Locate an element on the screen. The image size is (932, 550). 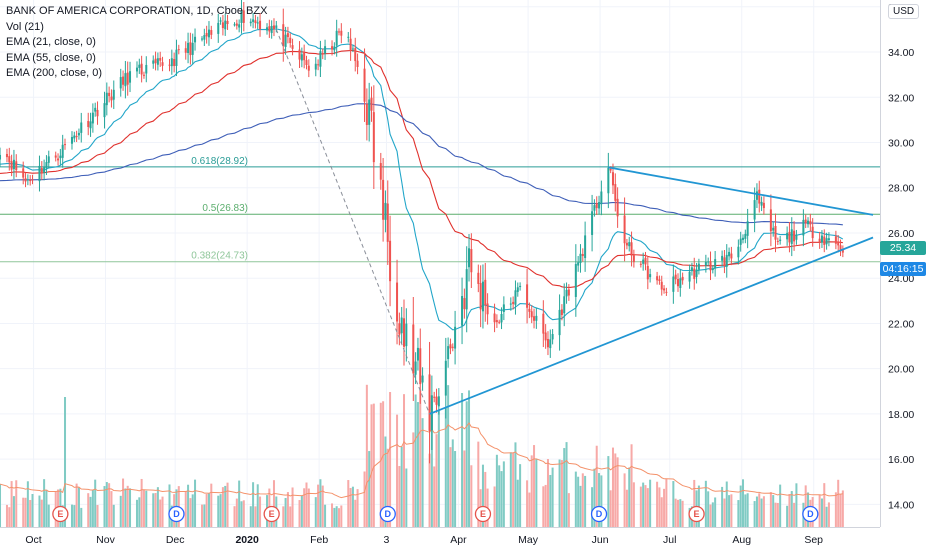
legend-ema200: EMA (200, close, 0) is located at coordinates (54, 73).